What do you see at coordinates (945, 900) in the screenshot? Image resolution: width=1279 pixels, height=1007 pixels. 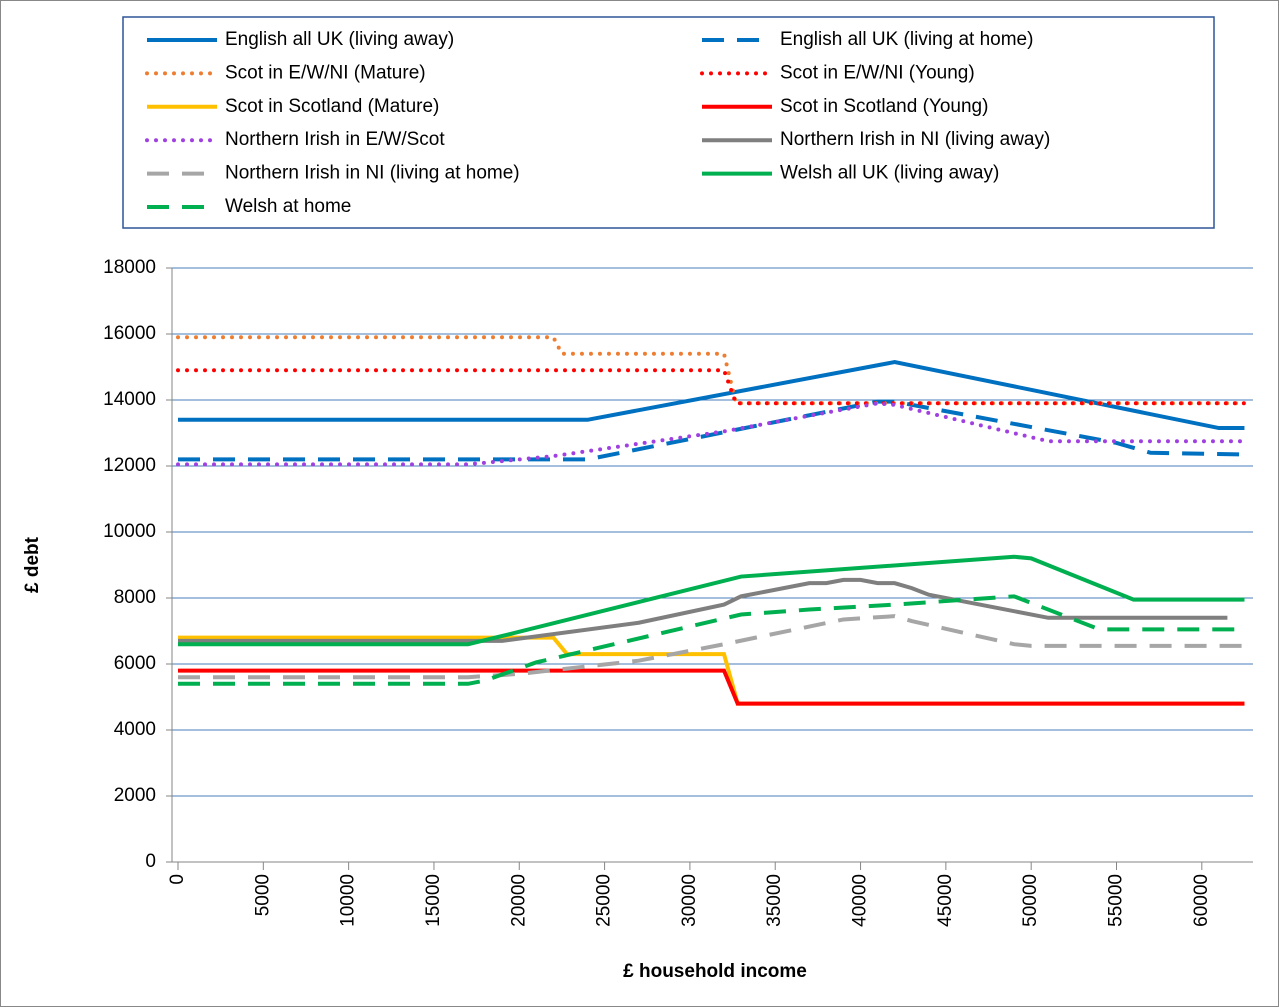 I see `x-tick-label: 45000` at bounding box center [945, 900].